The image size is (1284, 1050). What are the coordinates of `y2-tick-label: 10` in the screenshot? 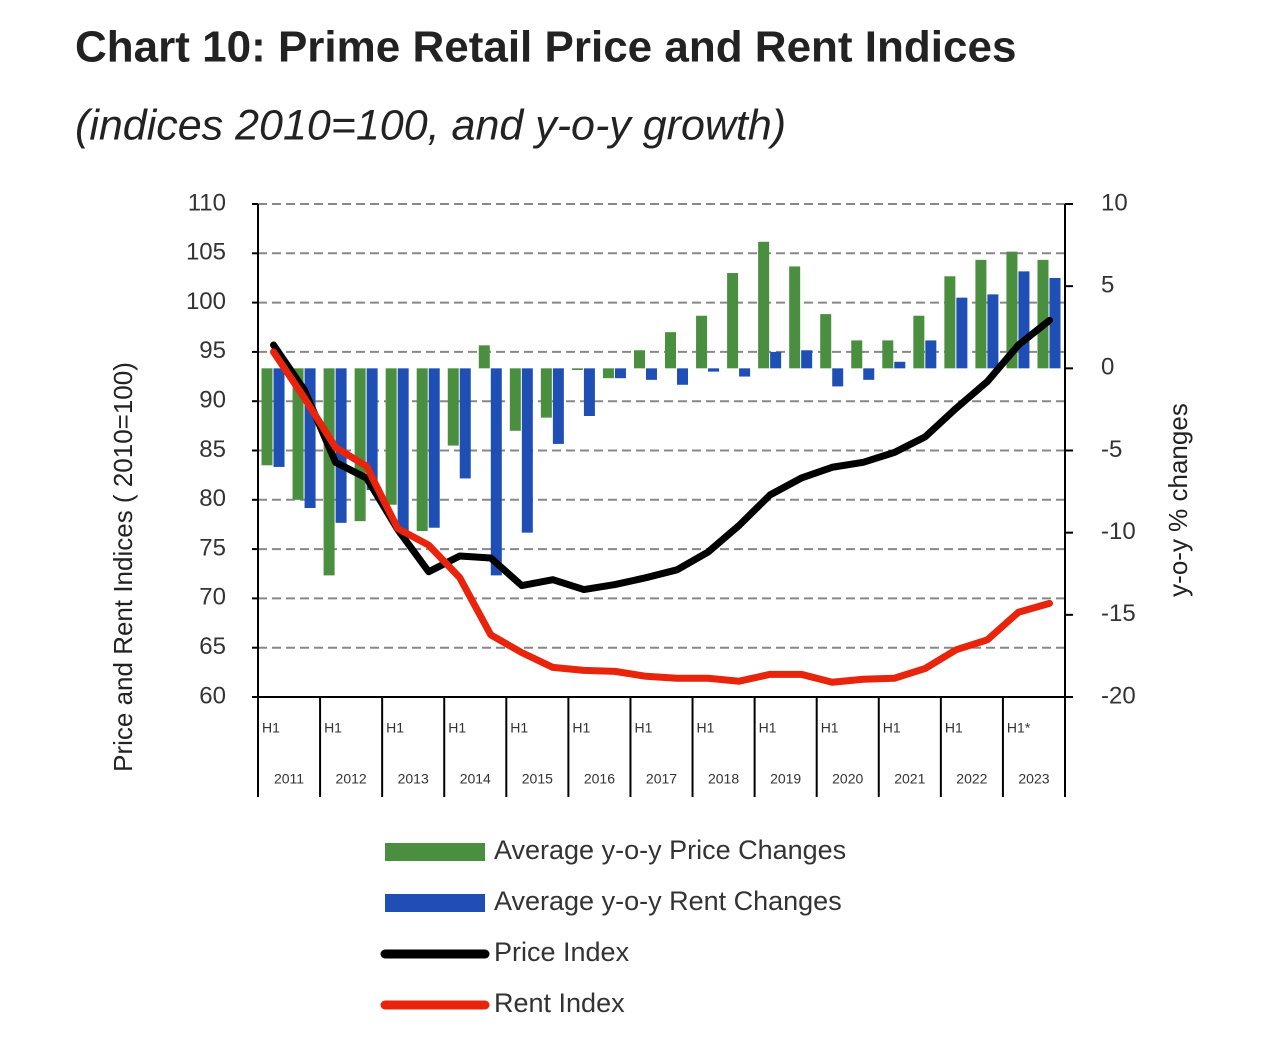 It's located at (1114, 202).